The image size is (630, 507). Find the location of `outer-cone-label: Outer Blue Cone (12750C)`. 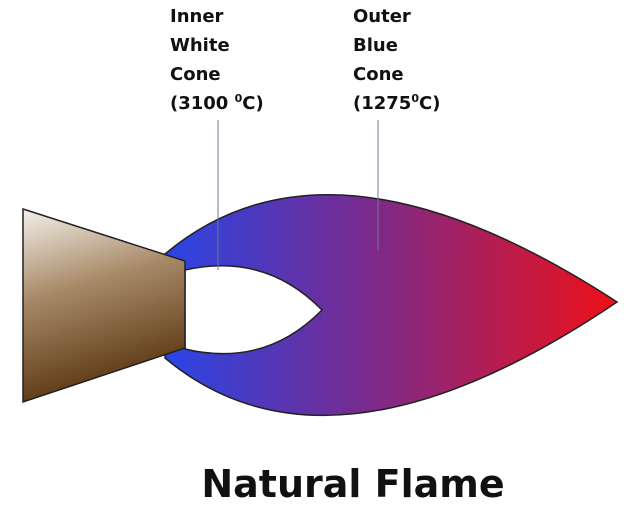

outer-cone-label: Outer Blue Cone (12750C) is located at coordinates (396, 60).